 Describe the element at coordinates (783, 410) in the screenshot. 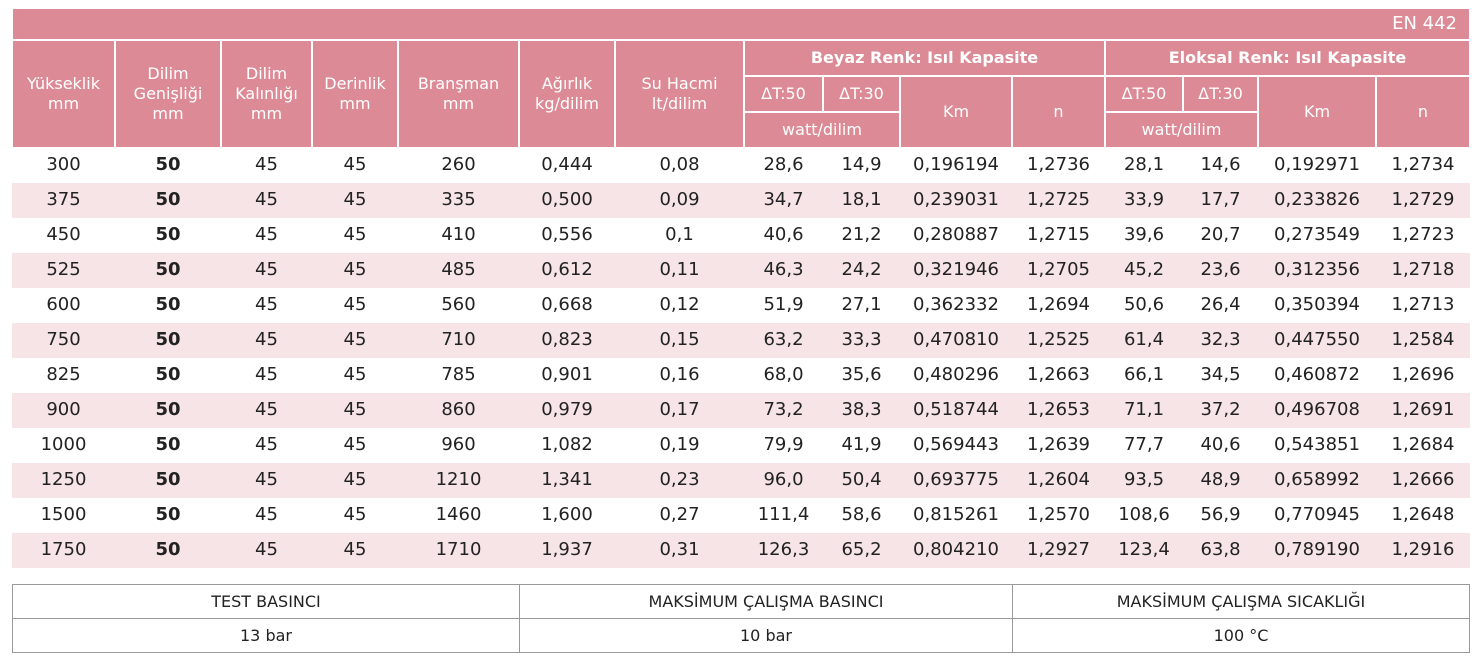

I see `table-cell: 73,2` at that location.